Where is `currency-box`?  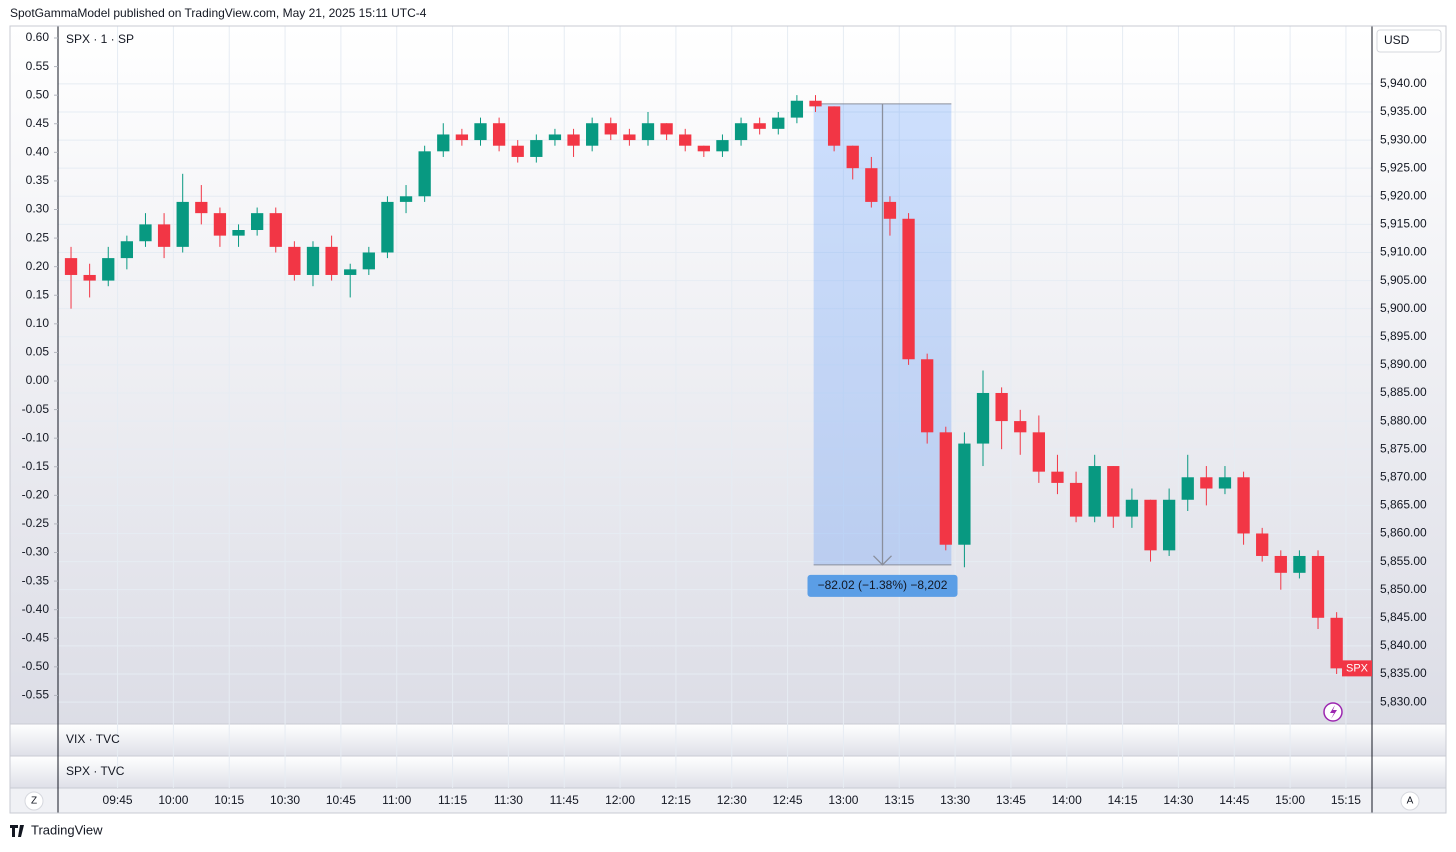 currency-box is located at coordinates (1409, 41).